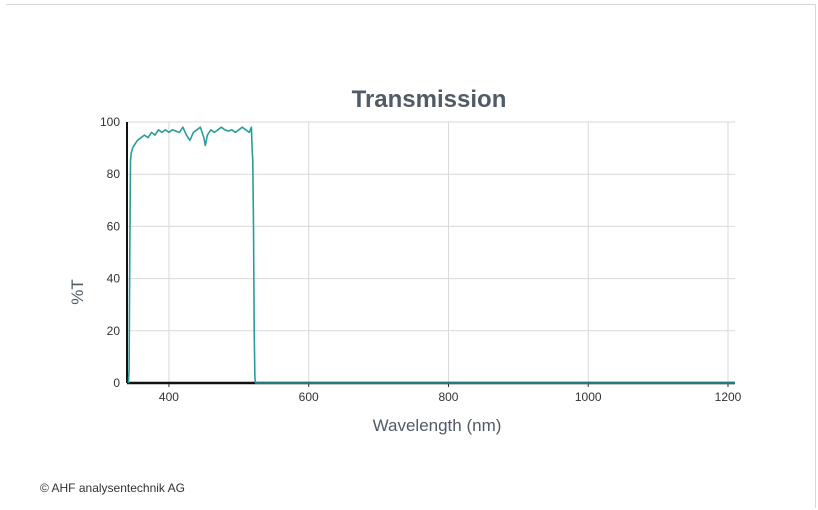  Describe the element at coordinates (114, 331) in the screenshot. I see `y-tick-label: 20` at that location.